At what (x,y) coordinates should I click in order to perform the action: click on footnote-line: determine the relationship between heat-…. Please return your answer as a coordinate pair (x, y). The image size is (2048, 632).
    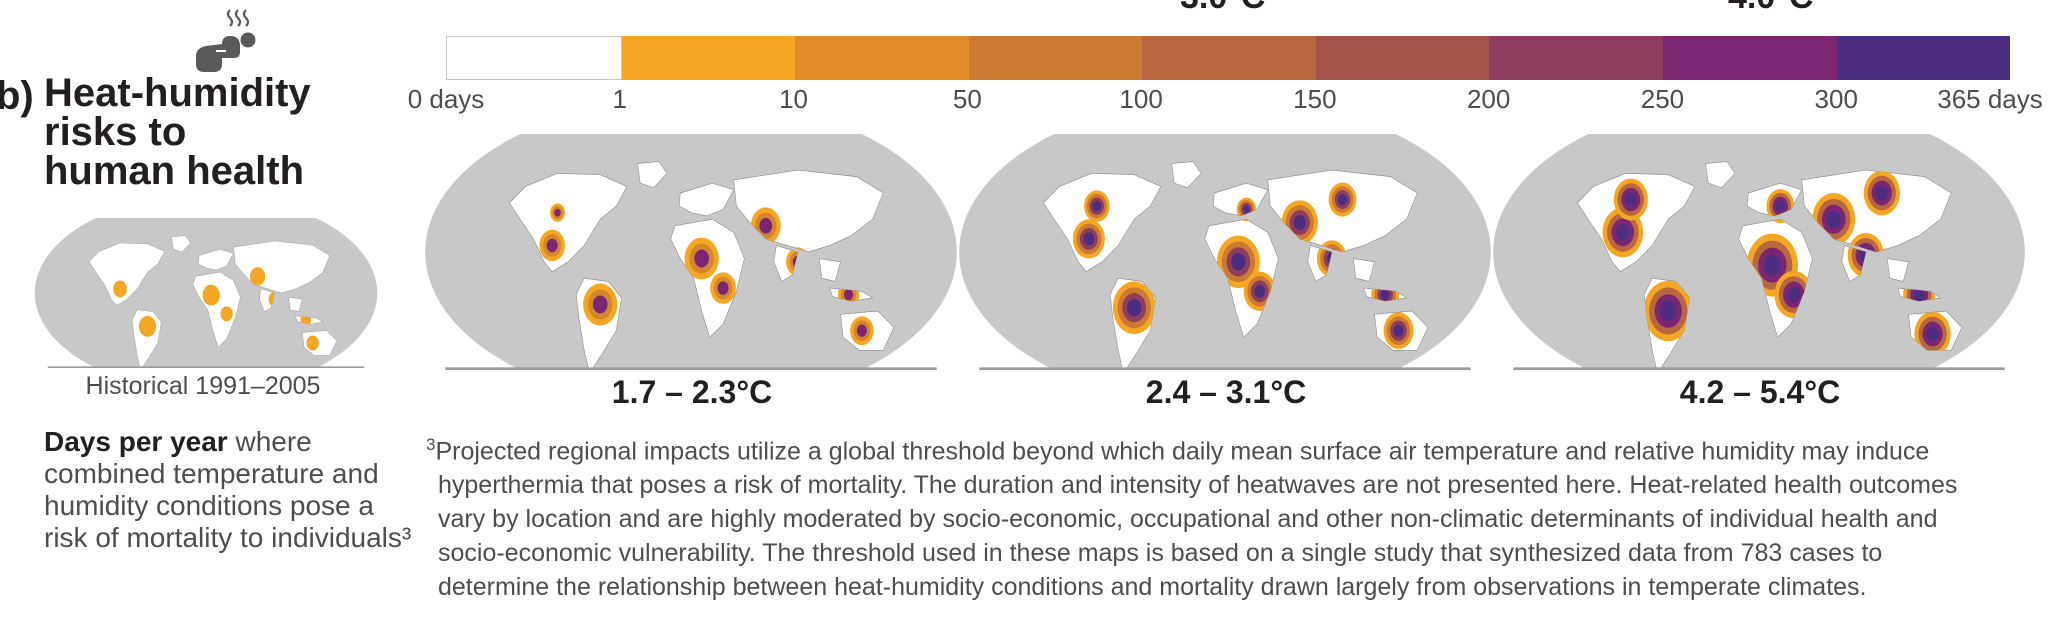
    Looking at the image, I should click on (1152, 587).